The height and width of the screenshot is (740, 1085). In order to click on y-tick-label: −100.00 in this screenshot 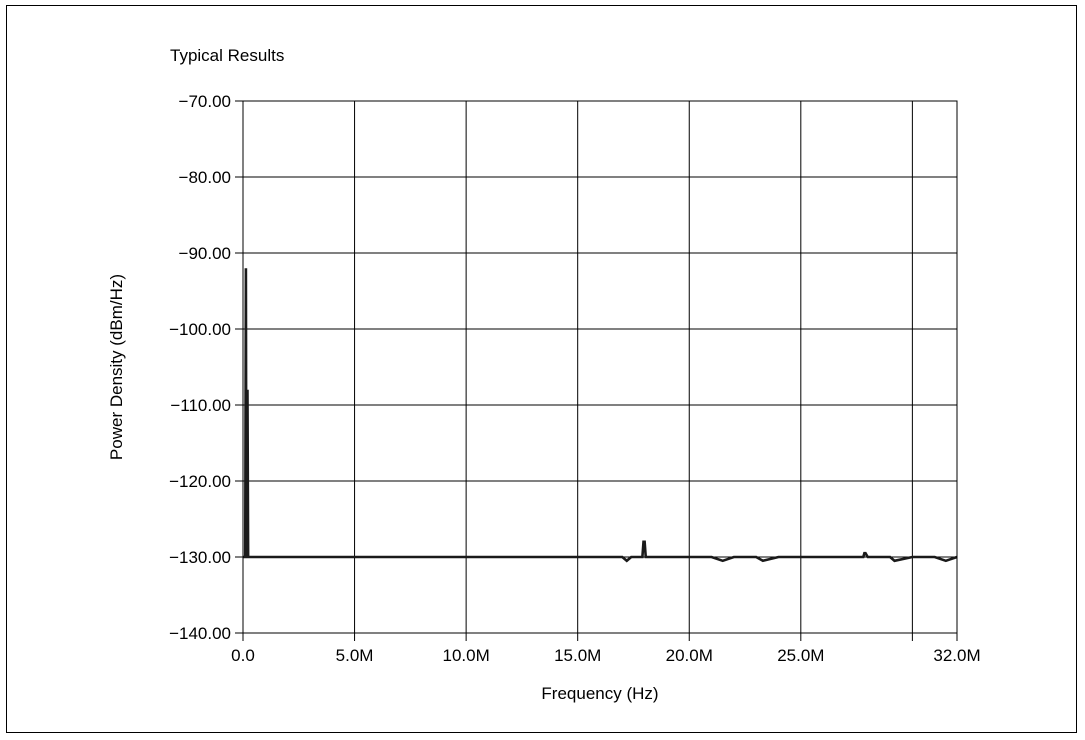, I will do `click(200, 329)`.